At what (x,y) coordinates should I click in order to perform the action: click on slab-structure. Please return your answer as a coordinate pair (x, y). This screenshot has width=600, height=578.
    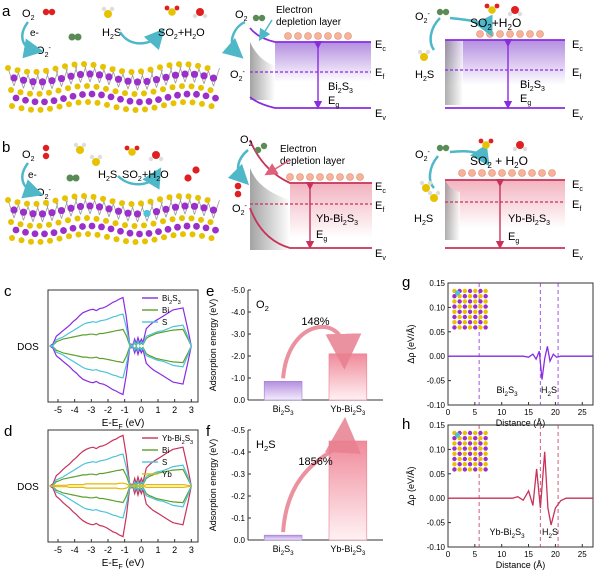
    Looking at the image, I should click on (470, 451).